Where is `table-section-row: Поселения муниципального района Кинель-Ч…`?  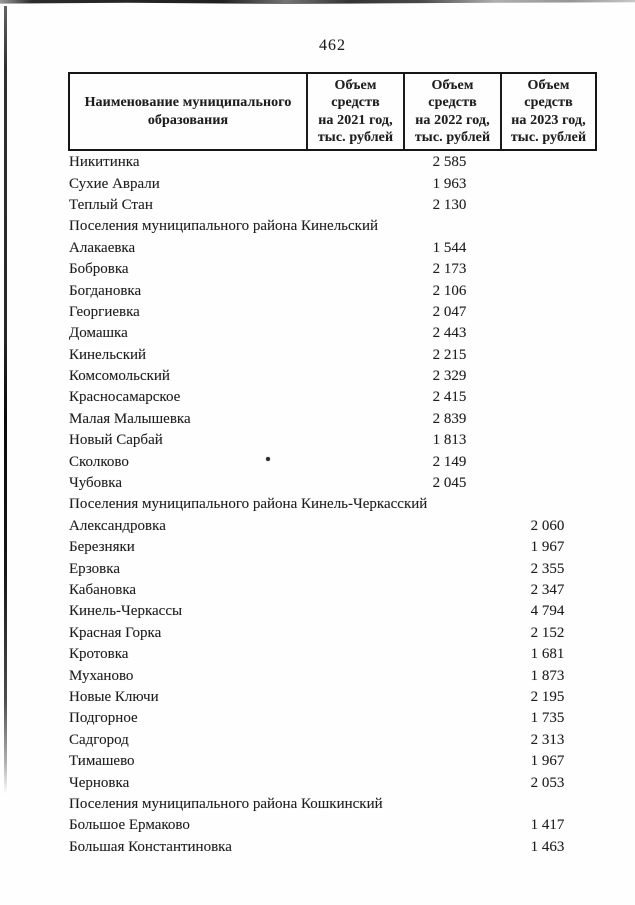 table-section-row: Поселения муниципального района Кинель-Ч… is located at coordinates (332, 504).